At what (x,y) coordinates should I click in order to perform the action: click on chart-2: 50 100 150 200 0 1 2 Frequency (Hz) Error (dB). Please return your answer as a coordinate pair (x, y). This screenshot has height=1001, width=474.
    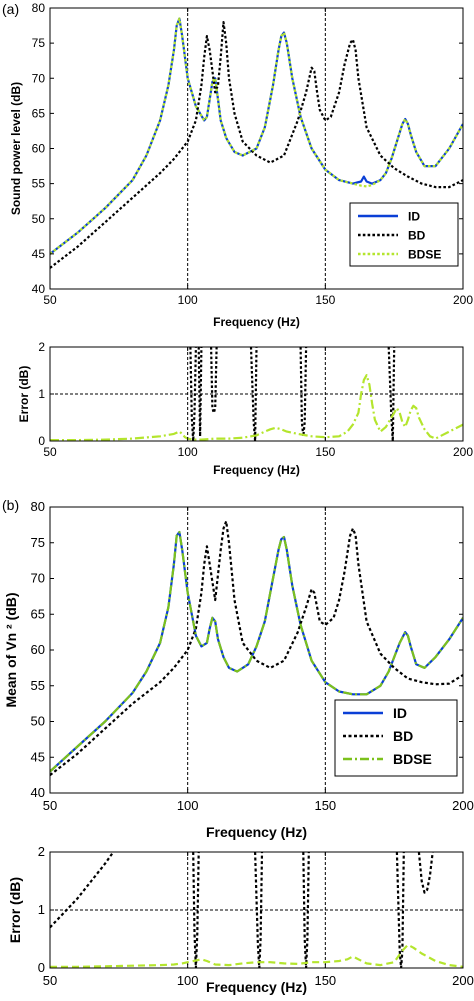
    Looking at the image, I should click on (245, 408).